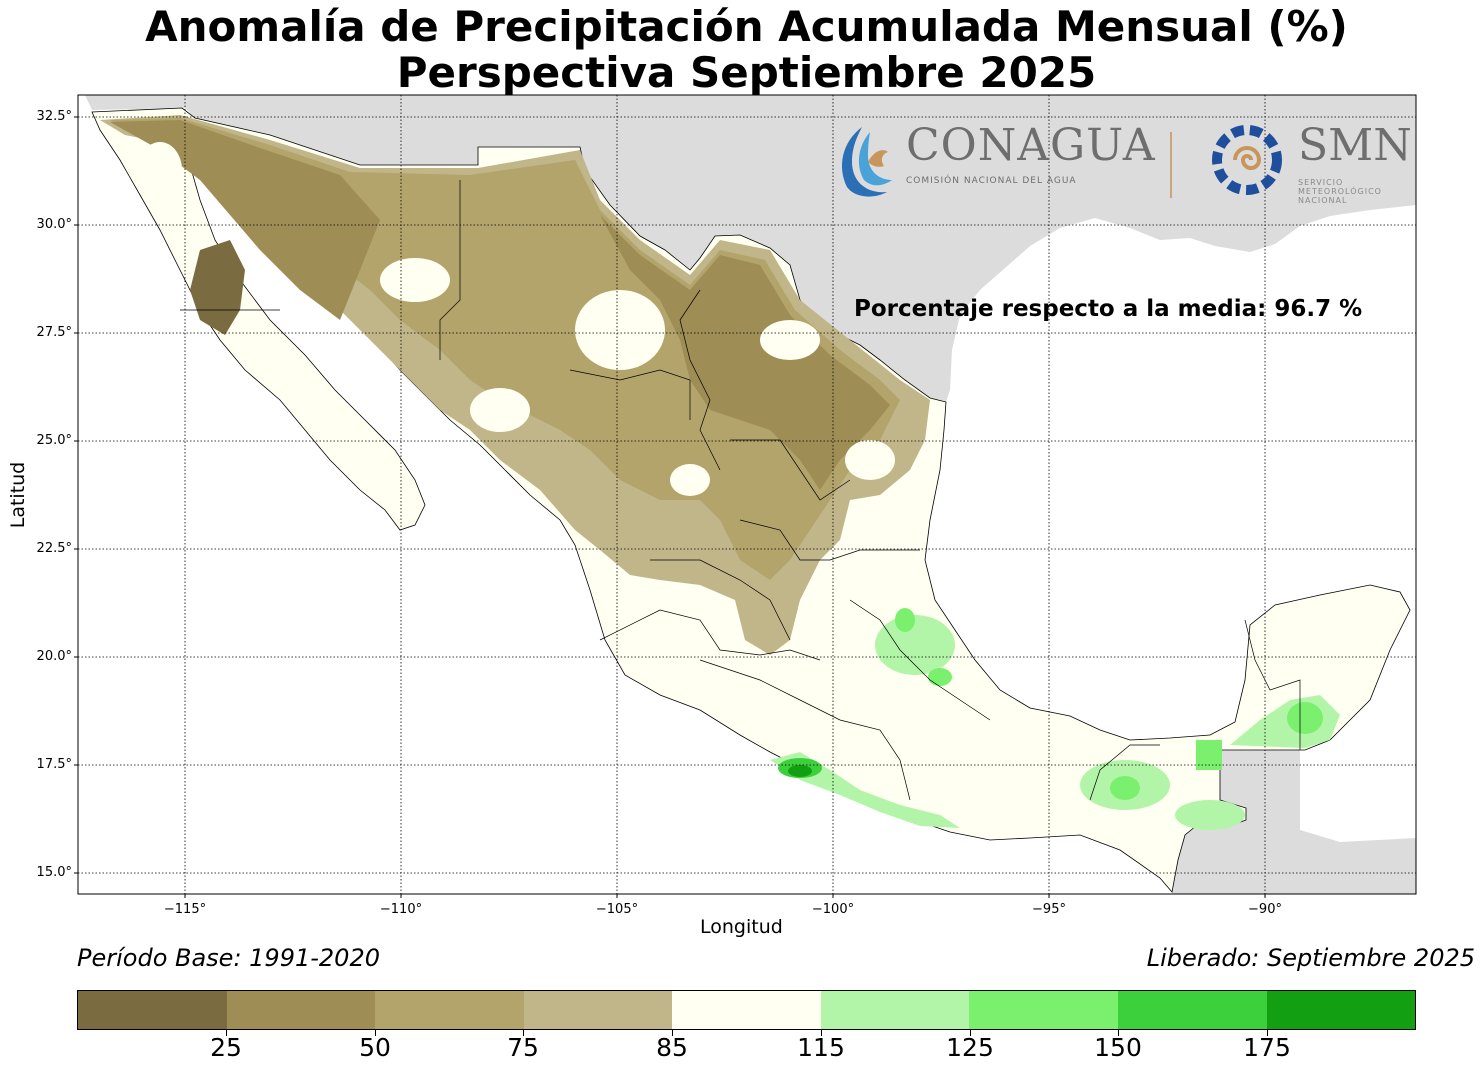 This screenshot has height=1068, width=1483. Describe the element at coordinates (375, 1047) in the screenshot. I see `colorbar-label: 50` at that location.